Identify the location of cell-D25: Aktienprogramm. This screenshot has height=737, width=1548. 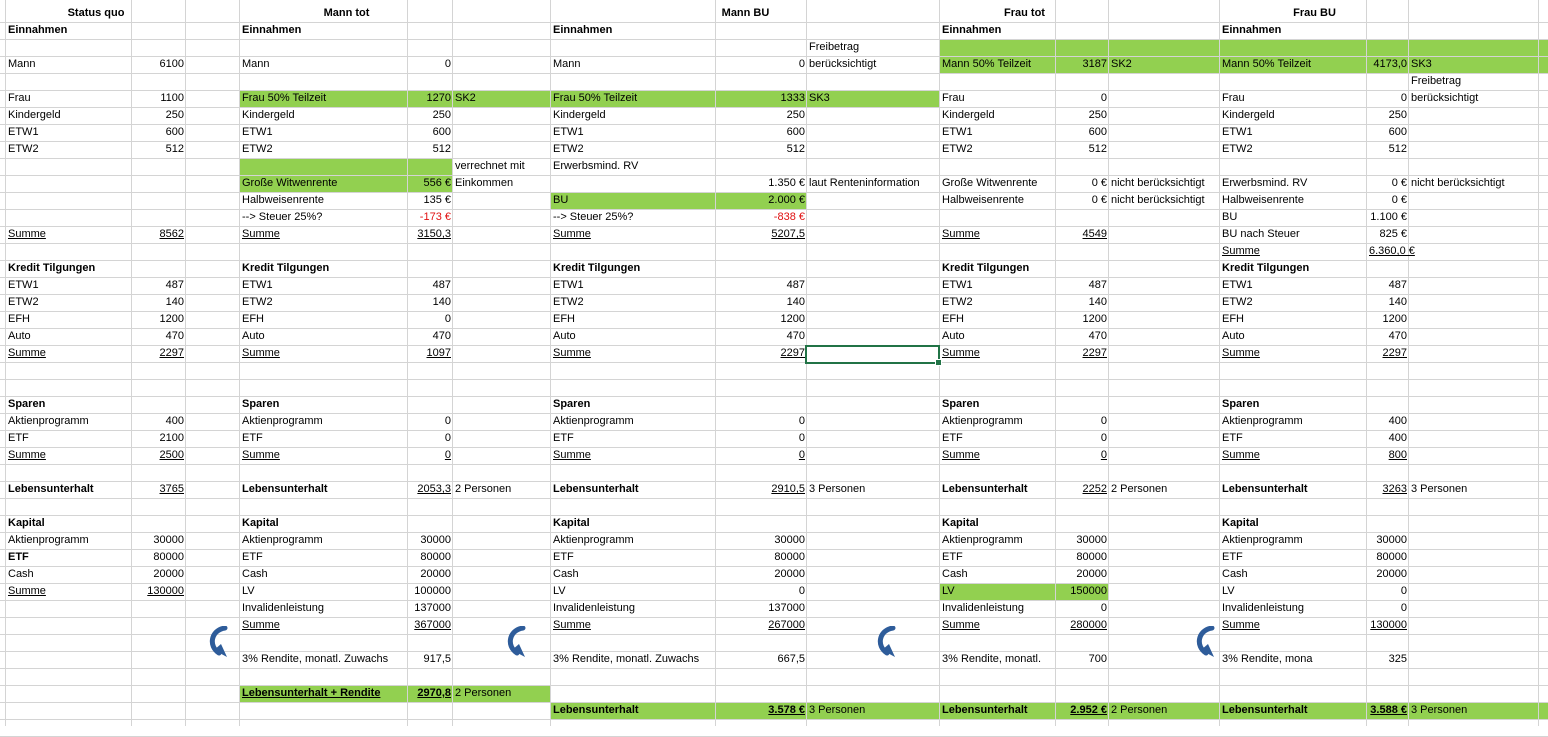
(282, 421).